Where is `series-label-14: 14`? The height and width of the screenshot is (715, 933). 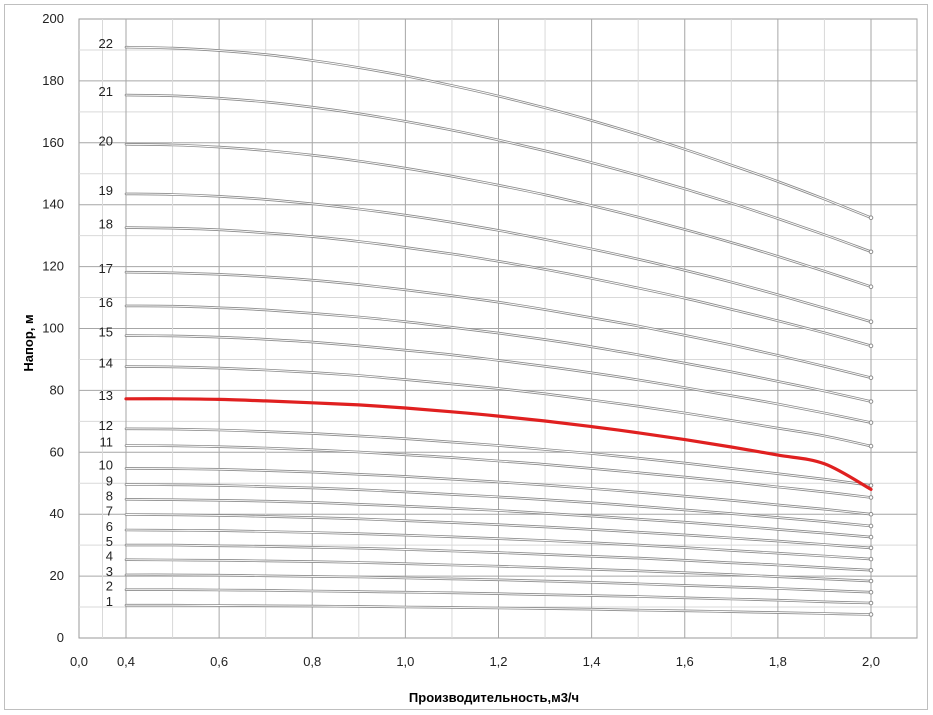
series-label-14: 14 is located at coordinates (106, 363).